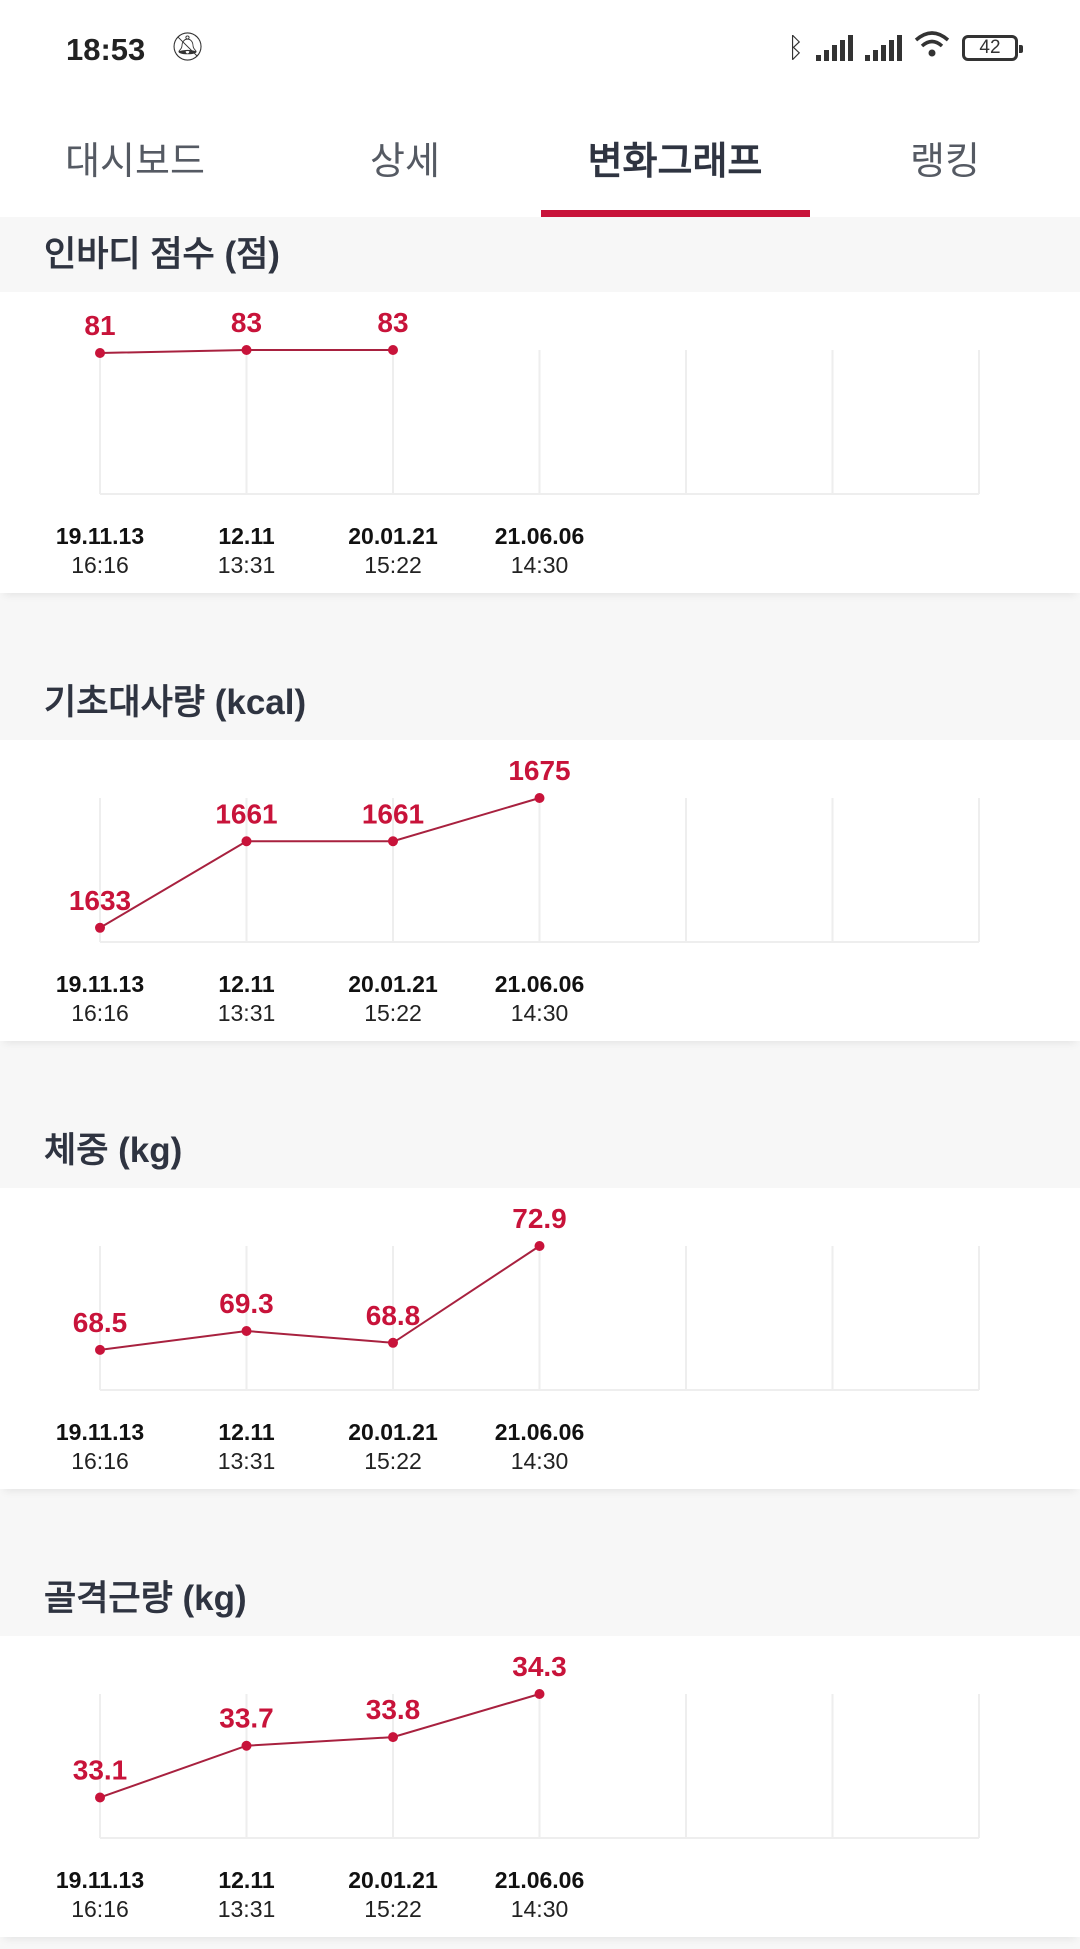 This screenshot has height=1949, width=1080. I want to click on data-label: 1675, so click(539, 770).